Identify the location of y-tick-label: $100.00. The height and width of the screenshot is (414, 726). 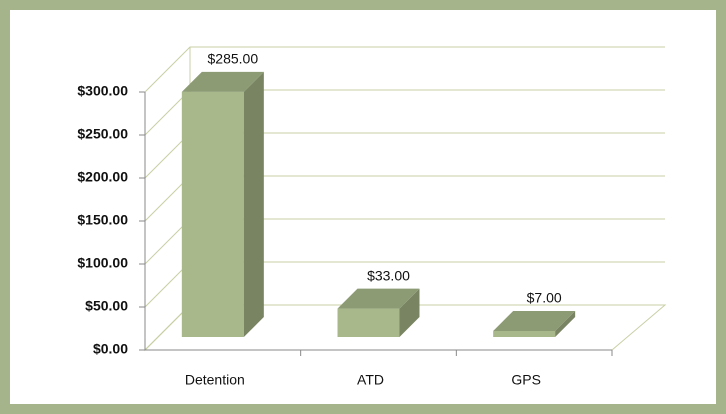
(102, 263).